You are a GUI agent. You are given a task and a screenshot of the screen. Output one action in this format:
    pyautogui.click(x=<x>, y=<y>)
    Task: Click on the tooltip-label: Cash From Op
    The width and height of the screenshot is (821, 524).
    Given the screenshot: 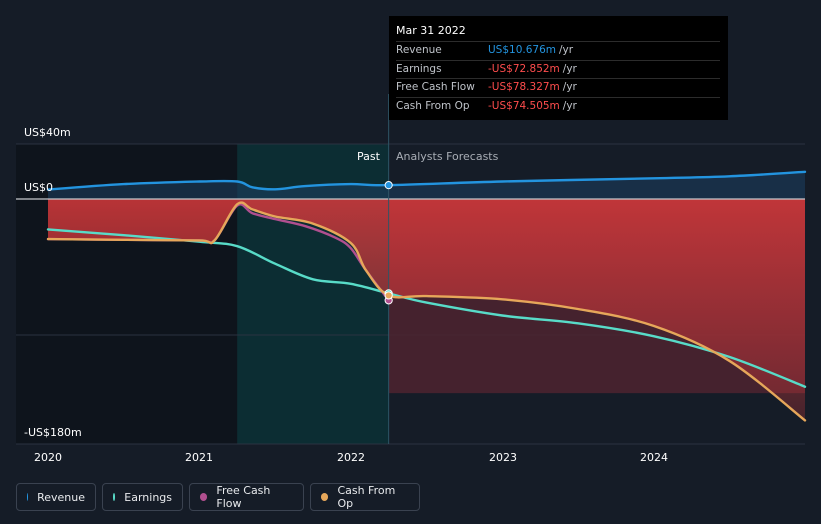 What is the action you would take?
    pyautogui.click(x=433, y=105)
    